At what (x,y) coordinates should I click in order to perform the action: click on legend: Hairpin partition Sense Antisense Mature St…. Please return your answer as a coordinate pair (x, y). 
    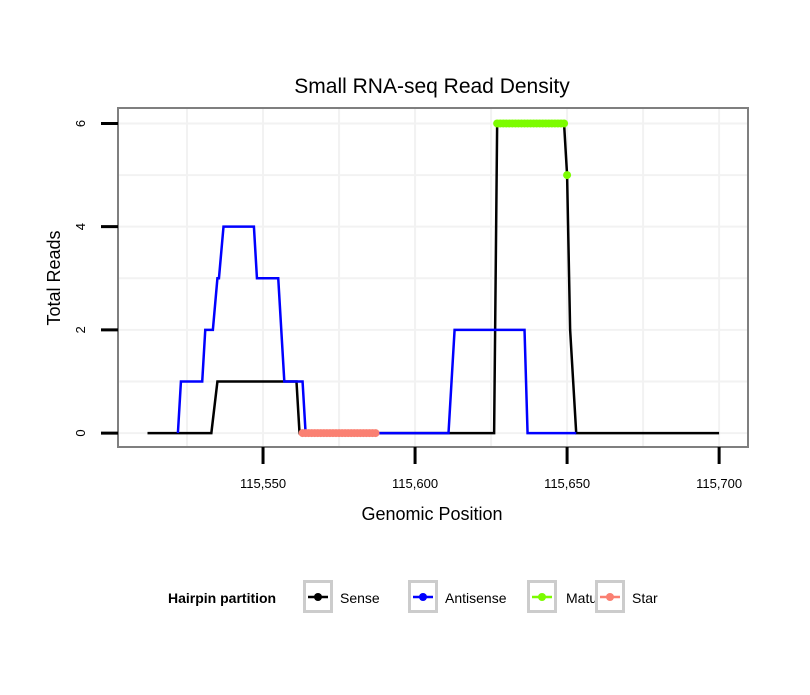
    Looking at the image, I should click on (413, 596).